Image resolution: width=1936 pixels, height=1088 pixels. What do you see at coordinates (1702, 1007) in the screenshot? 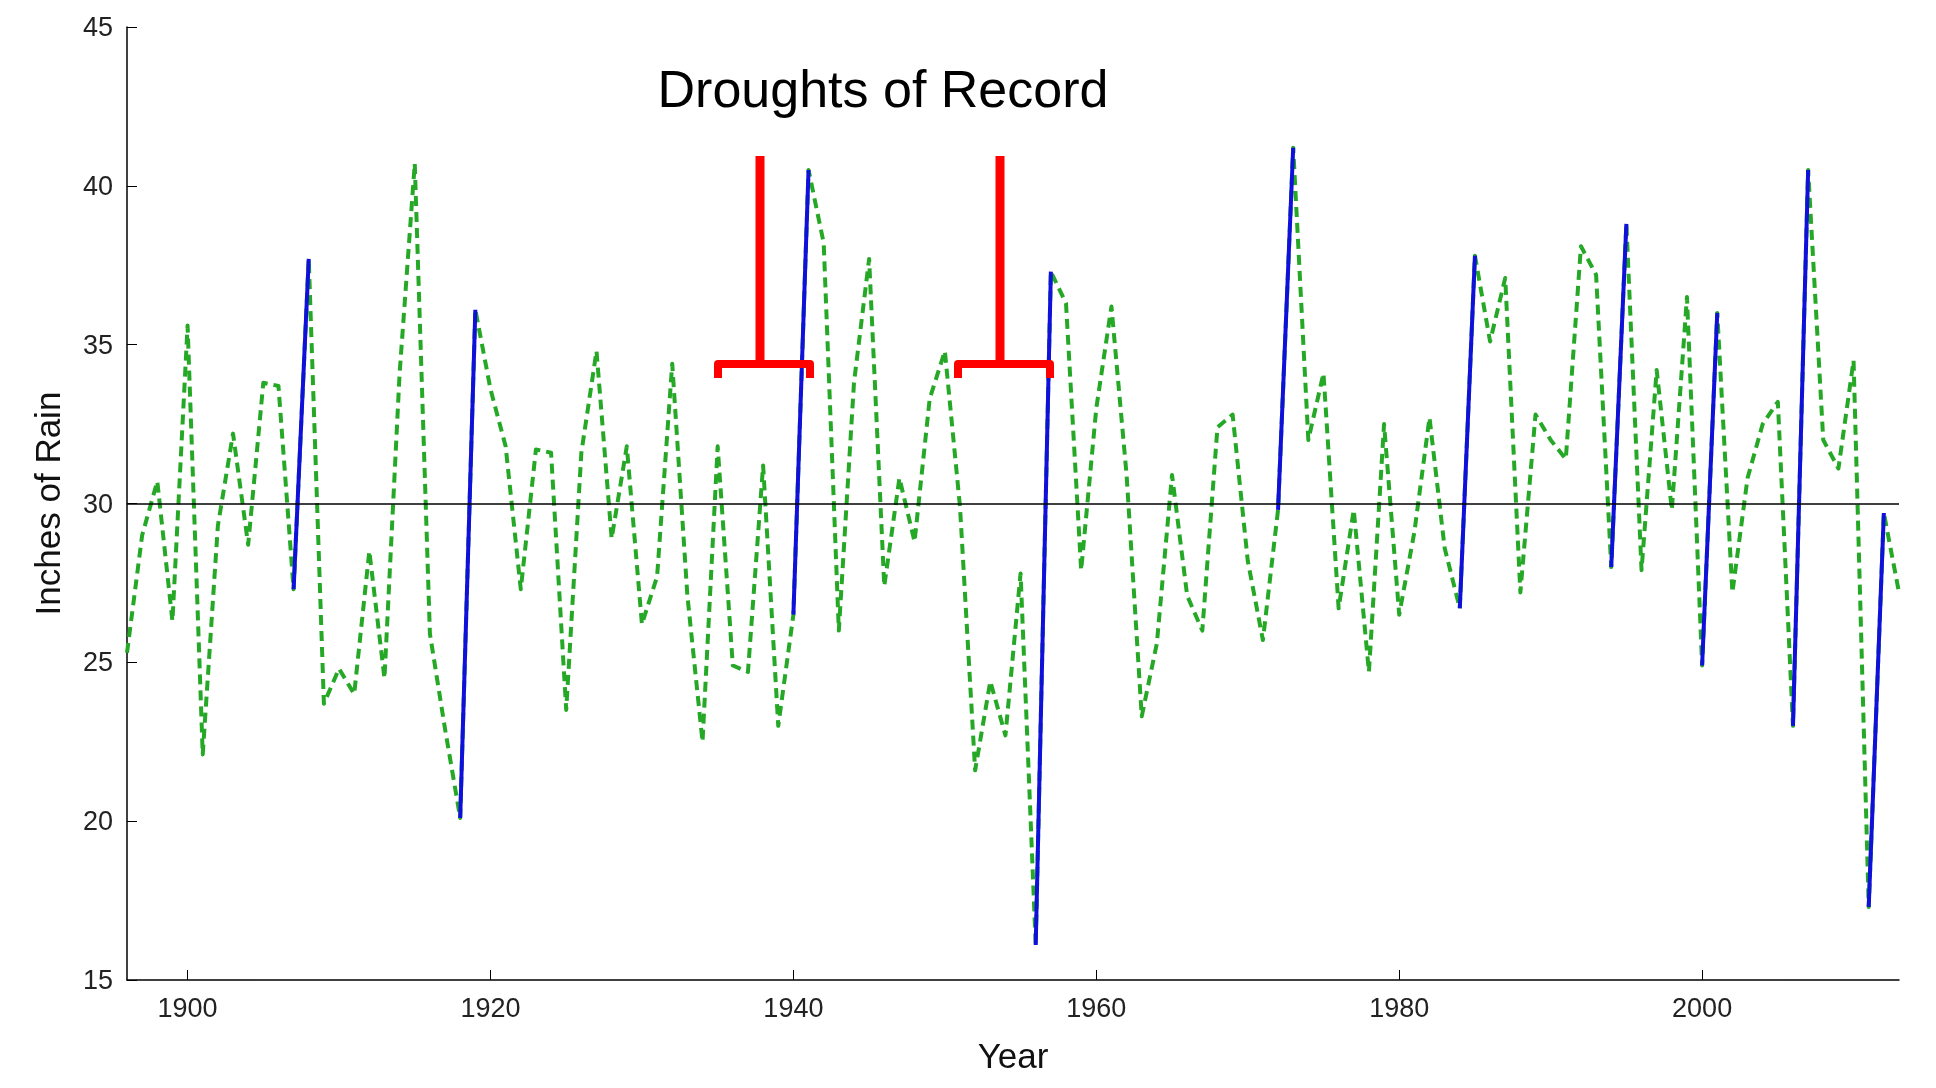
I see `x-tick-label: 2000` at bounding box center [1702, 1007].